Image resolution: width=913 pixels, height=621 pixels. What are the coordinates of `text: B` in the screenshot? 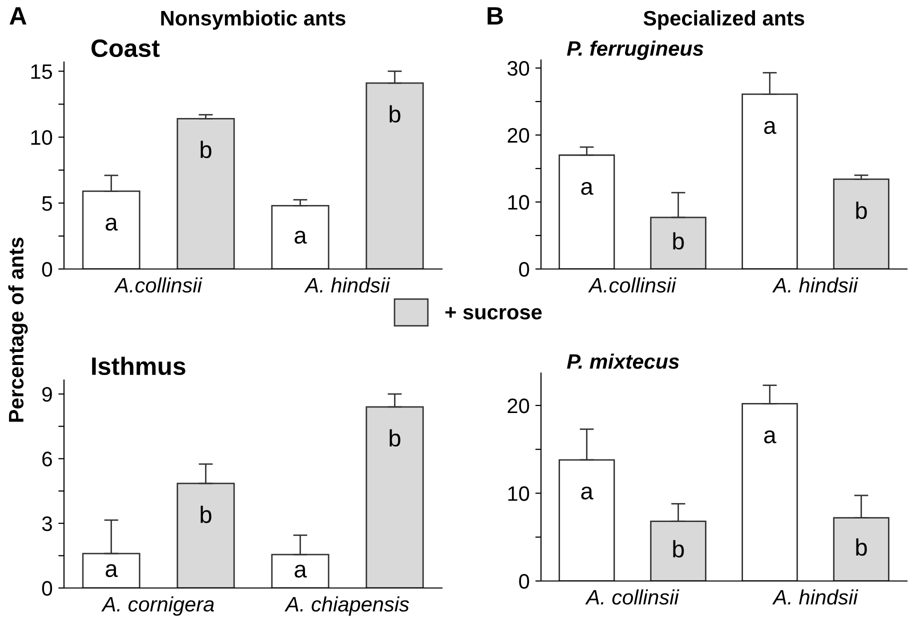 It's located at (495, 15).